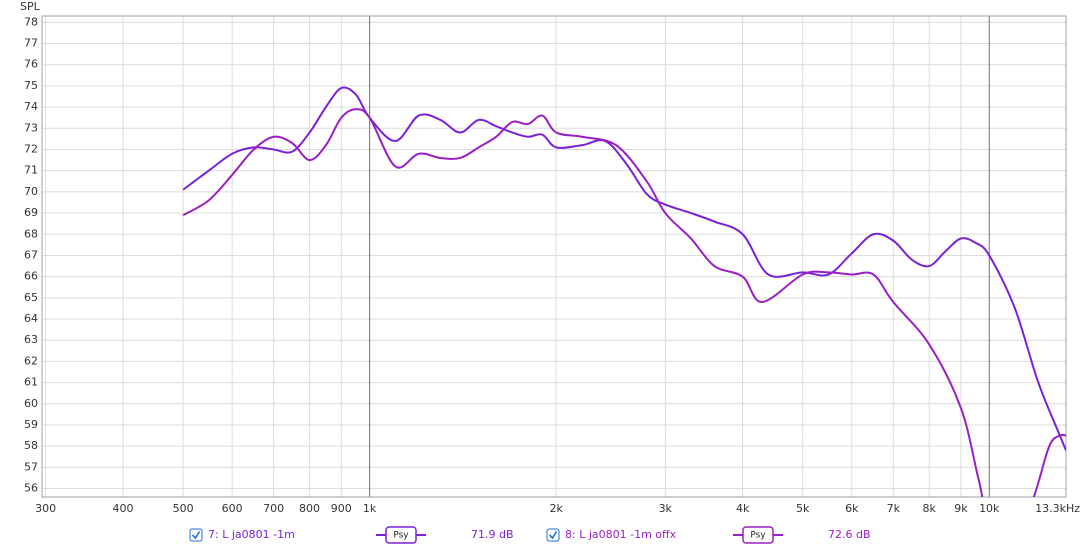 The height and width of the screenshot is (547, 1084). Describe the element at coordinates (31, 233) in the screenshot. I see `y-tick-label: 68` at that location.